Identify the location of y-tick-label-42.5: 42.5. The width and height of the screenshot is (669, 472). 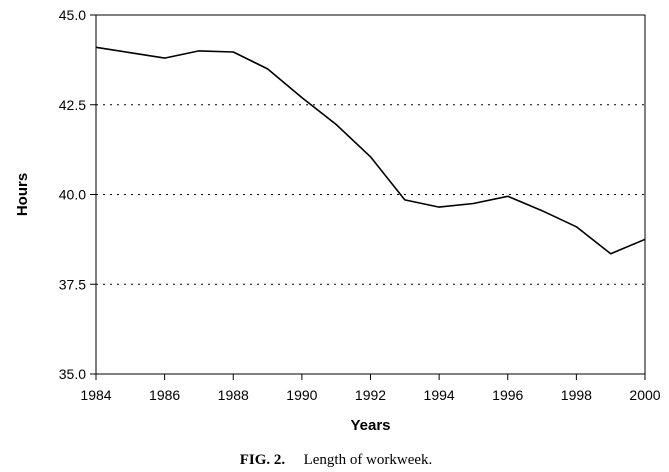
(72, 105).